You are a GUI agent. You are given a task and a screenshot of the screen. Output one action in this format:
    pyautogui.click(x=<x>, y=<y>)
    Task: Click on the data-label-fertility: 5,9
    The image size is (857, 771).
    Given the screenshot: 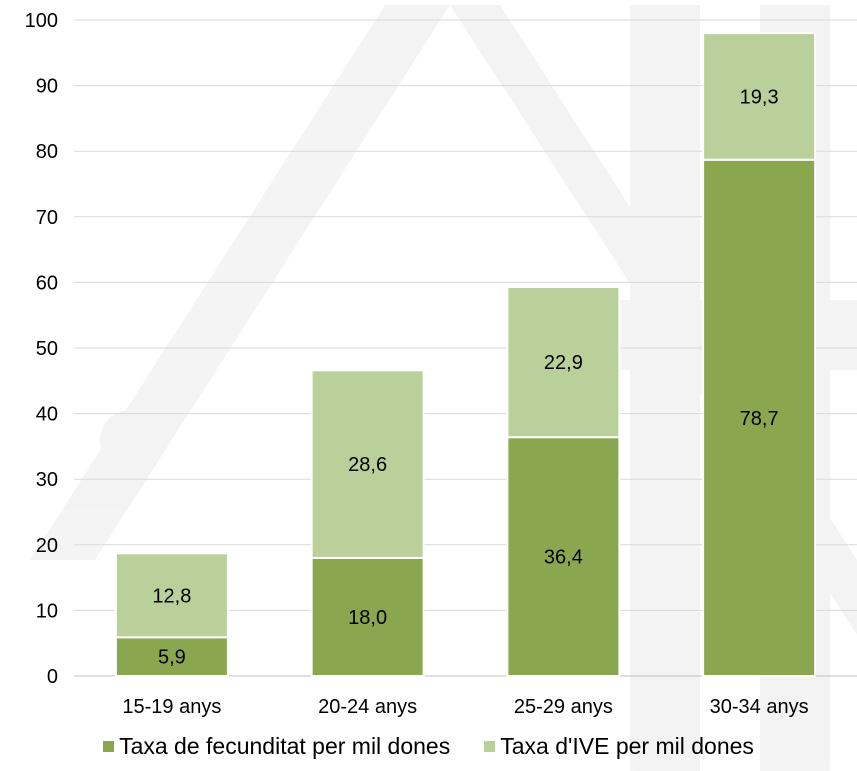 What is the action you would take?
    pyautogui.click(x=172, y=658)
    